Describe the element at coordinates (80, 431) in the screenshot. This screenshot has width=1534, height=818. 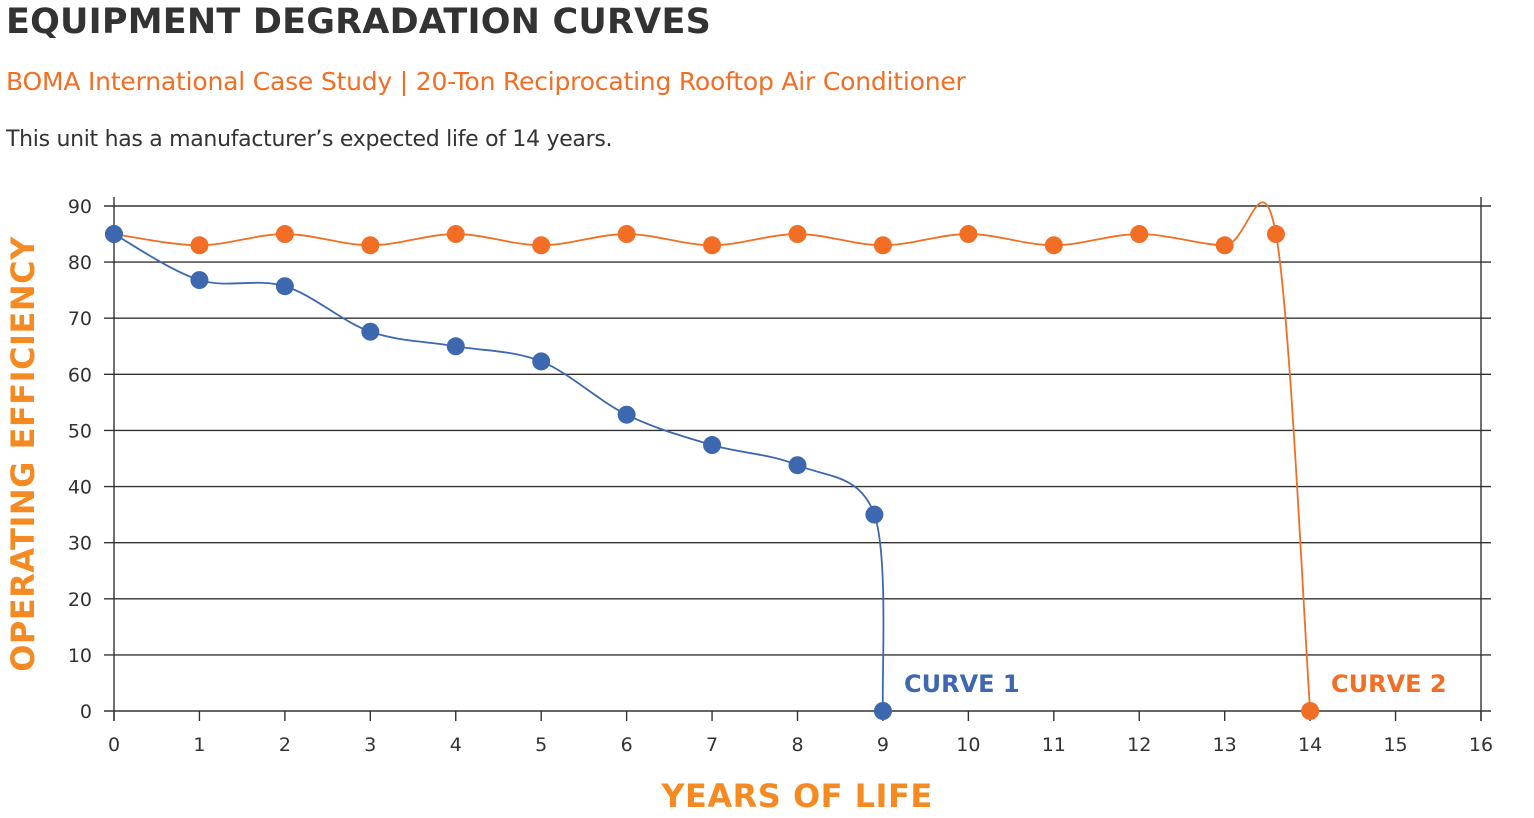
I see `y-tick-label: 50` at that location.